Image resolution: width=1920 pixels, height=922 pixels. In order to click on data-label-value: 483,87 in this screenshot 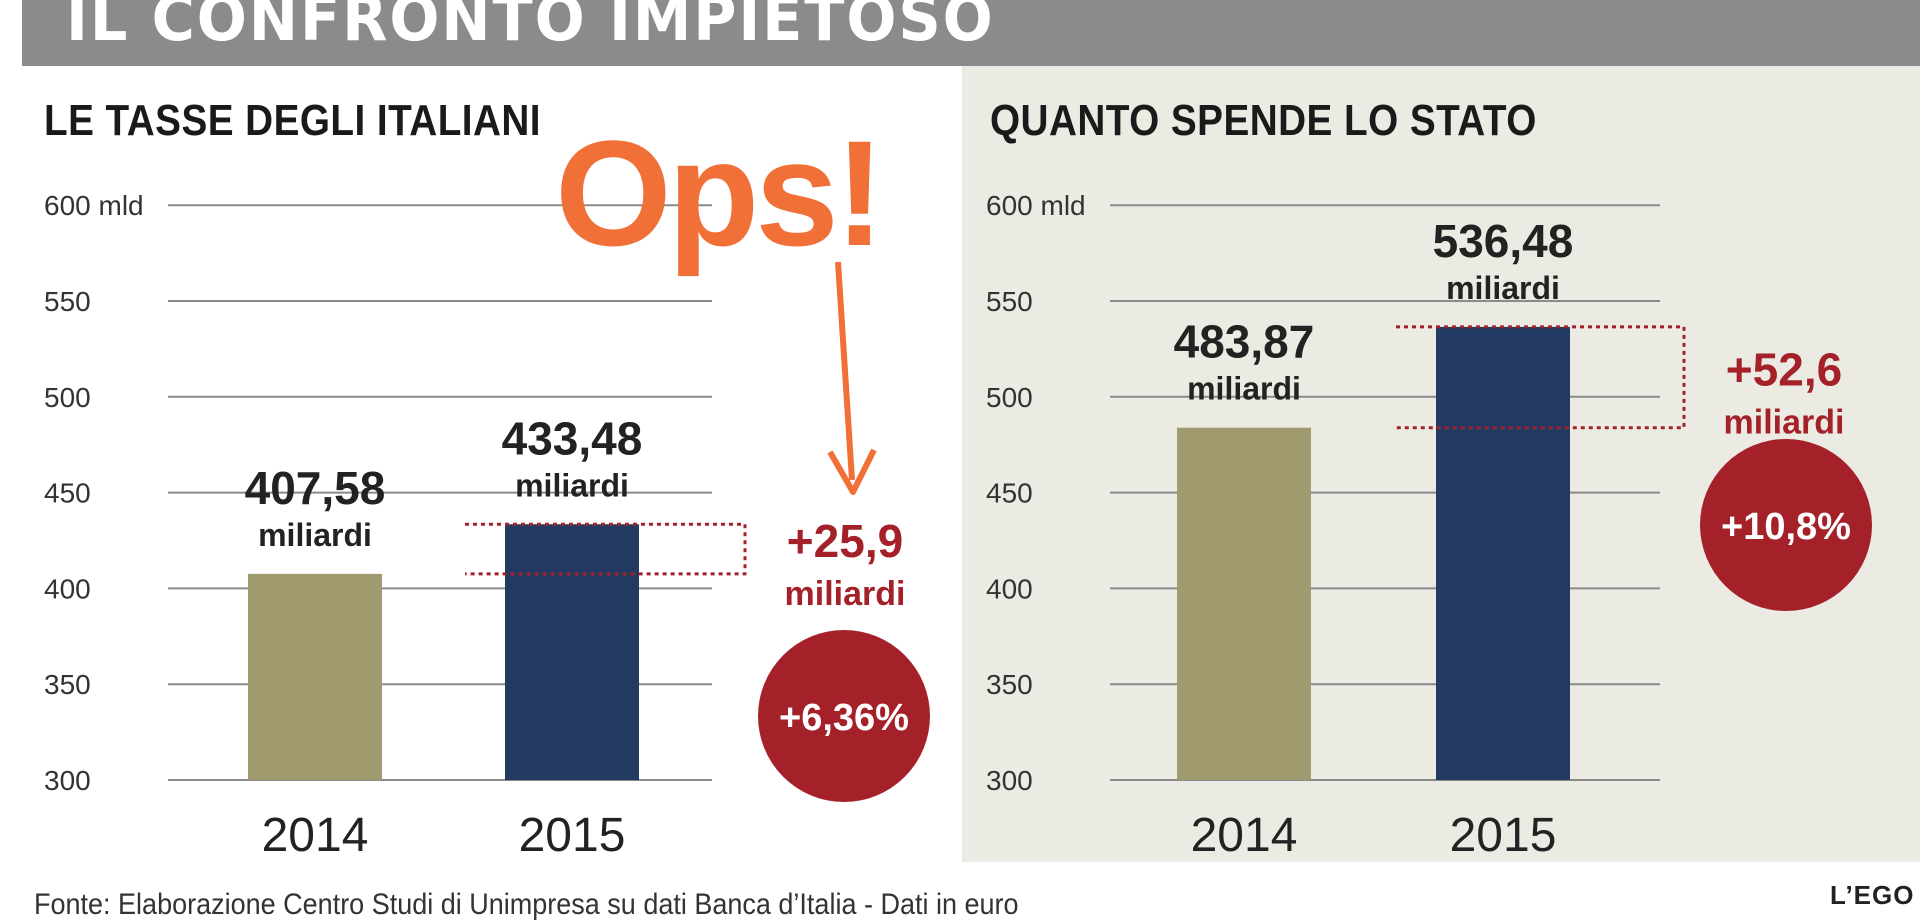, I will do `click(1244, 342)`.